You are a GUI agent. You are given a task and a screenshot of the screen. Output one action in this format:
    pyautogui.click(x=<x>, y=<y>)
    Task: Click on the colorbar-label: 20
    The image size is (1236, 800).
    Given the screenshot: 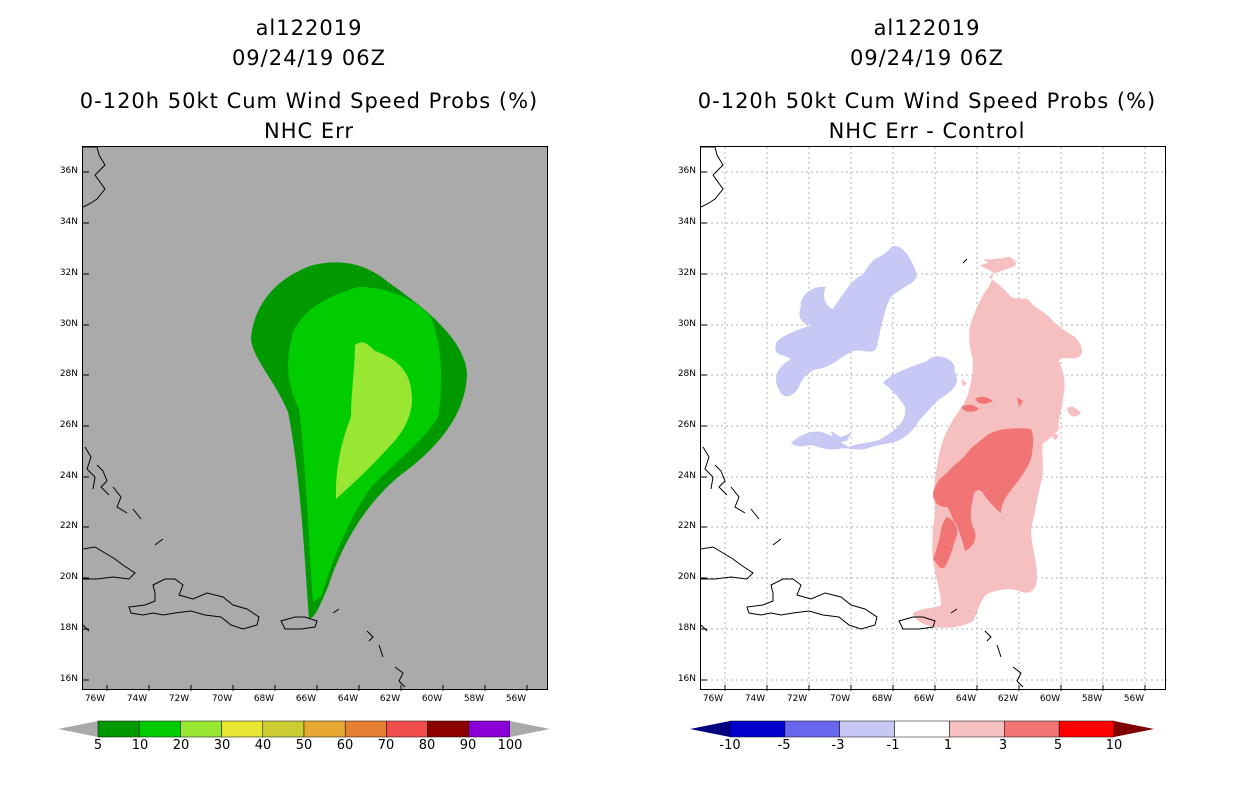 What is the action you would take?
    pyautogui.click(x=181, y=745)
    